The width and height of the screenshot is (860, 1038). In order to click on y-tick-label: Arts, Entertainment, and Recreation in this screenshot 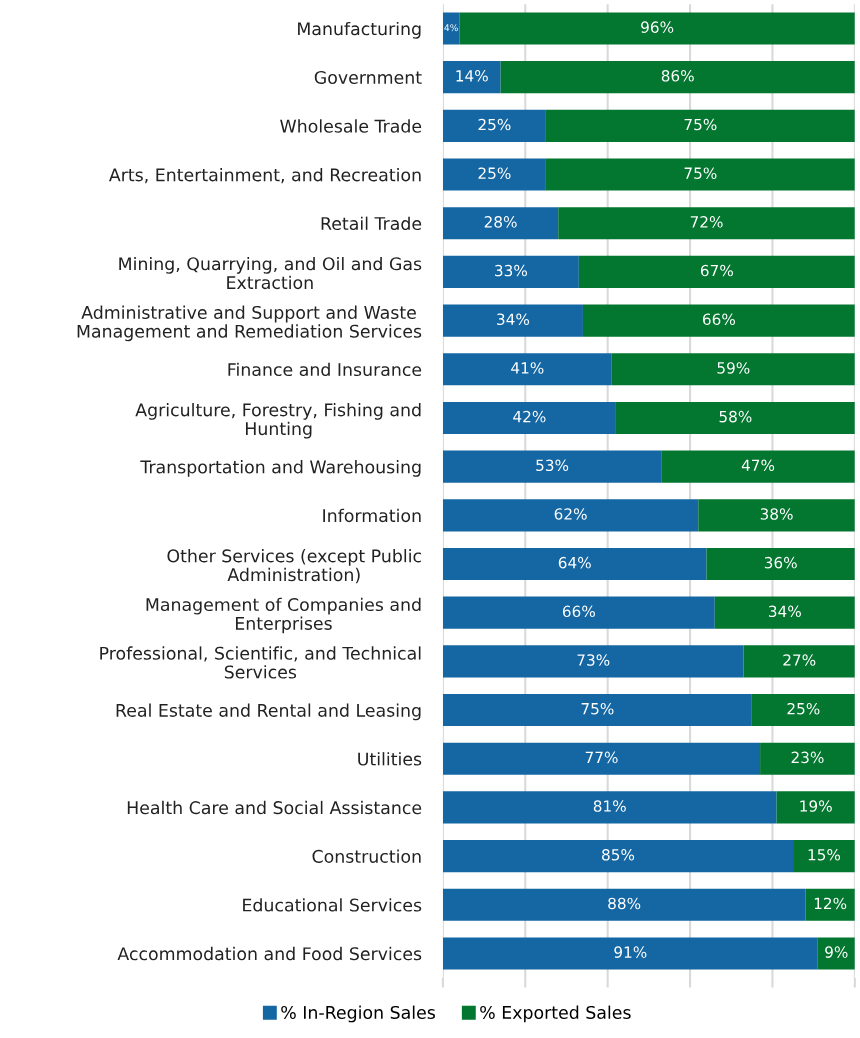, I will do `click(264, 175)`.